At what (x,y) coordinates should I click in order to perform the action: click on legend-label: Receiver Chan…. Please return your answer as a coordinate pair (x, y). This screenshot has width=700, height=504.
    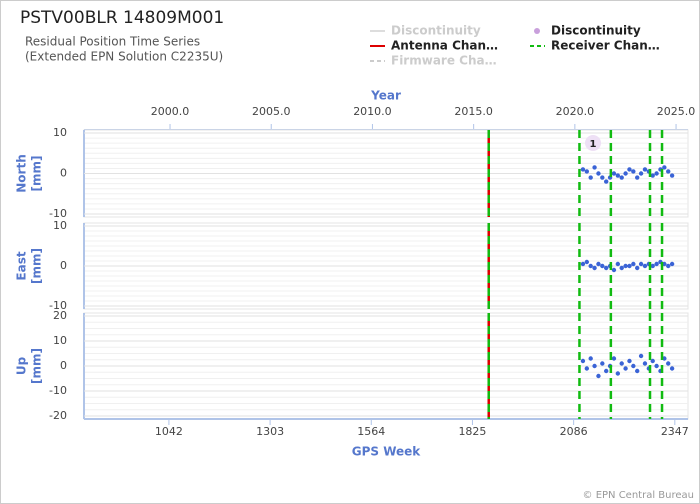
    Looking at the image, I should click on (605, 46).